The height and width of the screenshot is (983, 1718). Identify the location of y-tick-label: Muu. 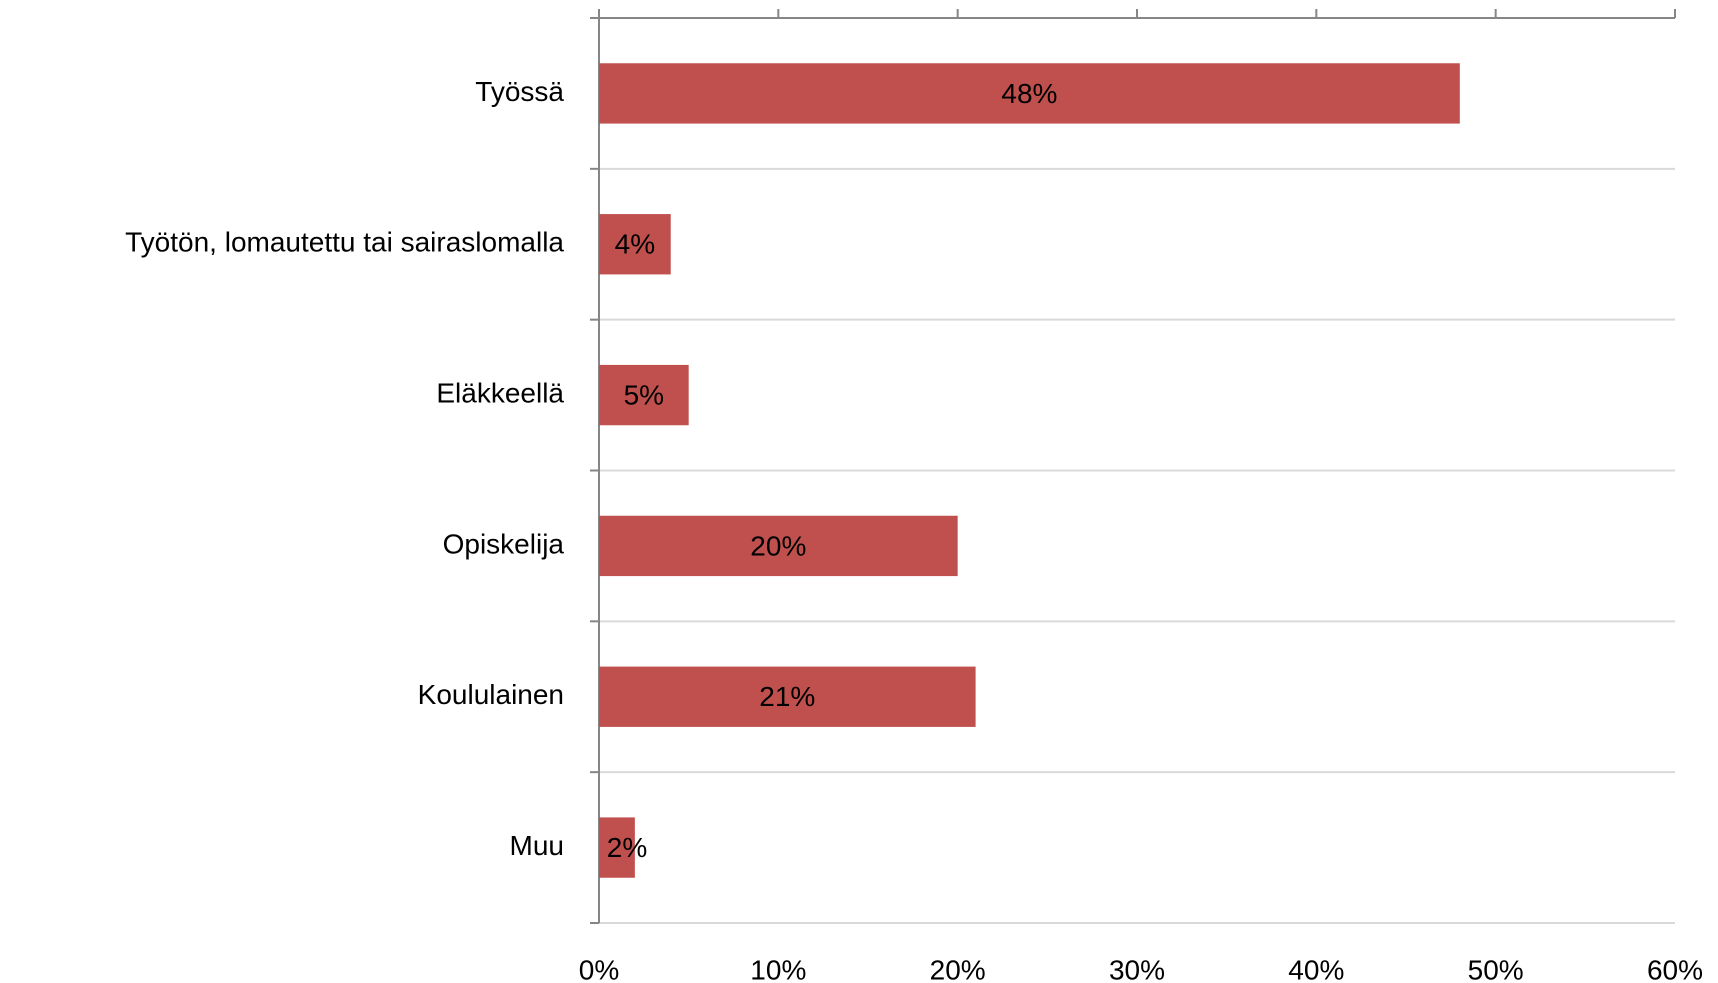
(537, 845).